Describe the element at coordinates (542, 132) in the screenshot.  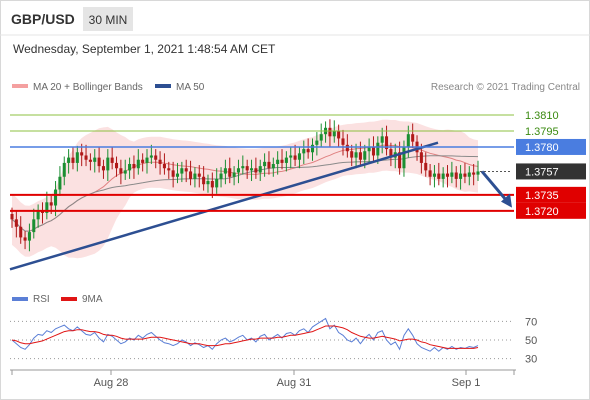
I see `resistance-label: 1.3795` at that location.